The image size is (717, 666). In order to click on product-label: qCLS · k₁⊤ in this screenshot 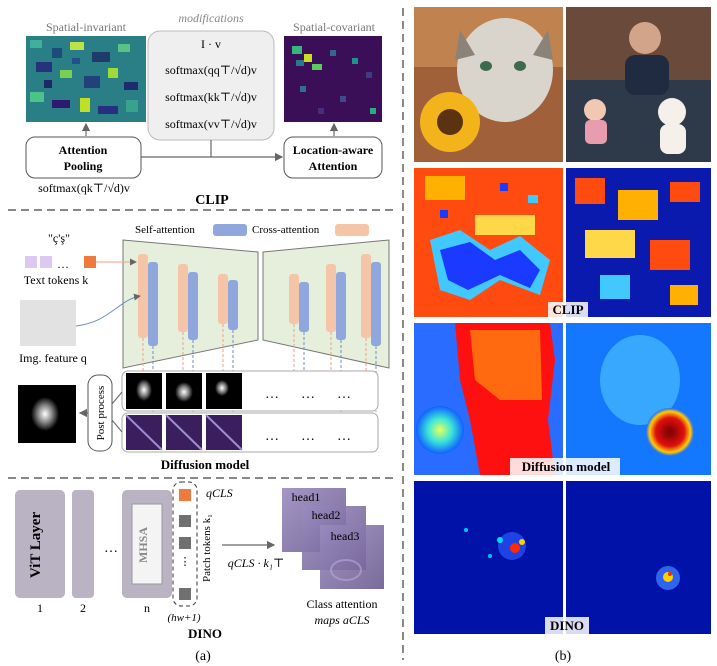, I will do `click(256, 563)`.